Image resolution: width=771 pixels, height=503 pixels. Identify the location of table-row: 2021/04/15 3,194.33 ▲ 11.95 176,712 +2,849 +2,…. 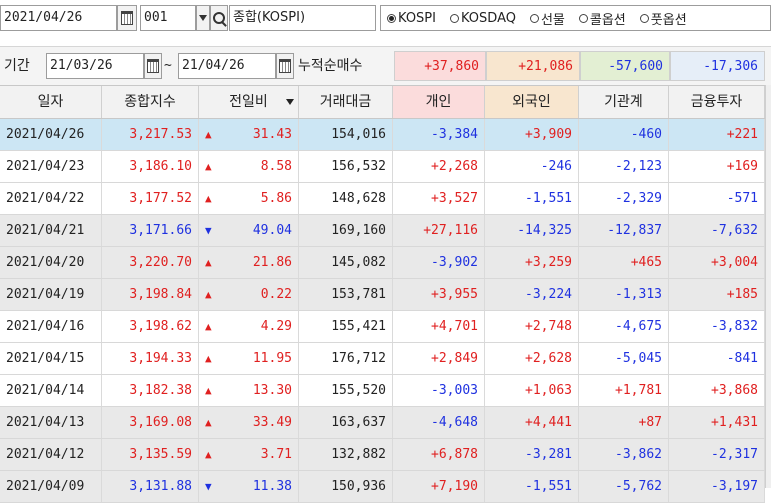
(382, 359).